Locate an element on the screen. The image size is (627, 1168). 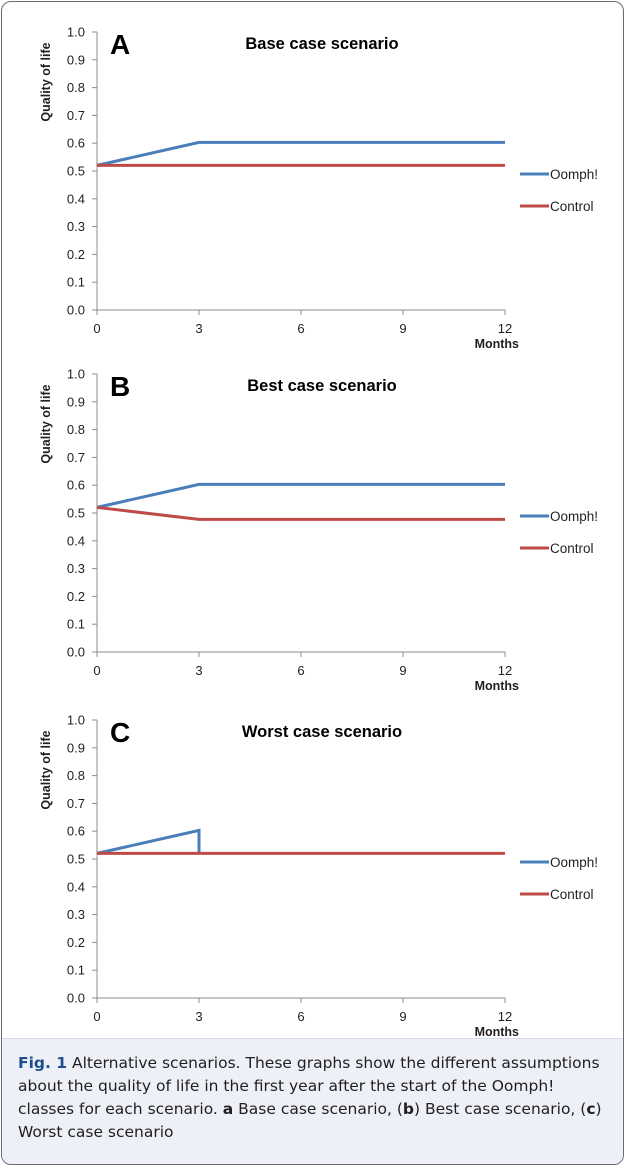
caption-background is located at coordinates (312, 1101).